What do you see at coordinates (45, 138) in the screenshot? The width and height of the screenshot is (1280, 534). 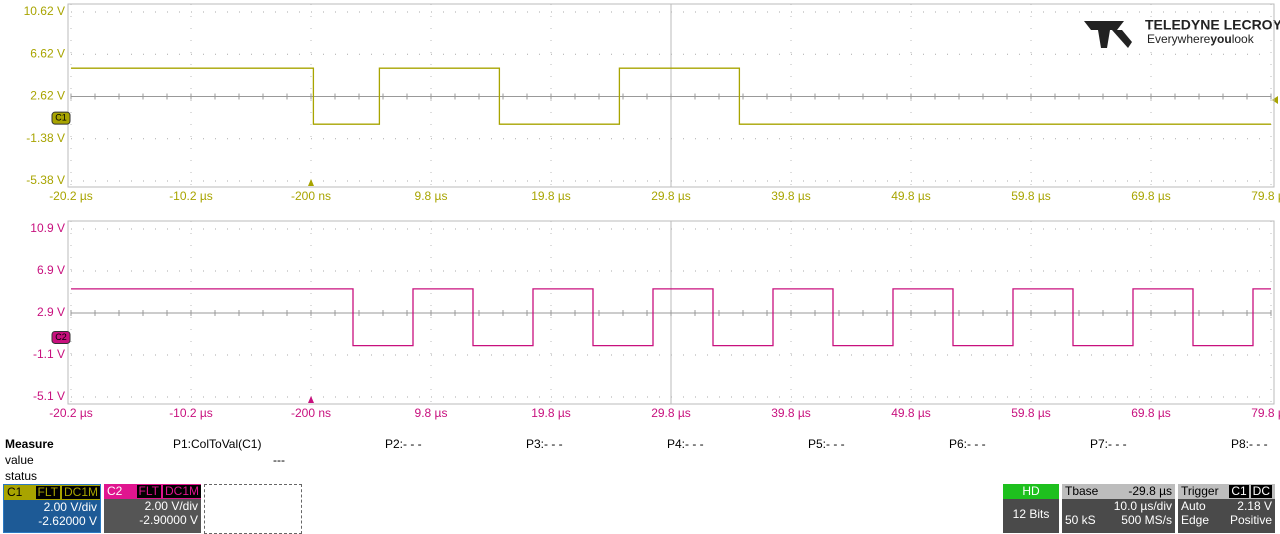 I see `y-tick-label: -1.38 V` at bounding box center [45, 138].